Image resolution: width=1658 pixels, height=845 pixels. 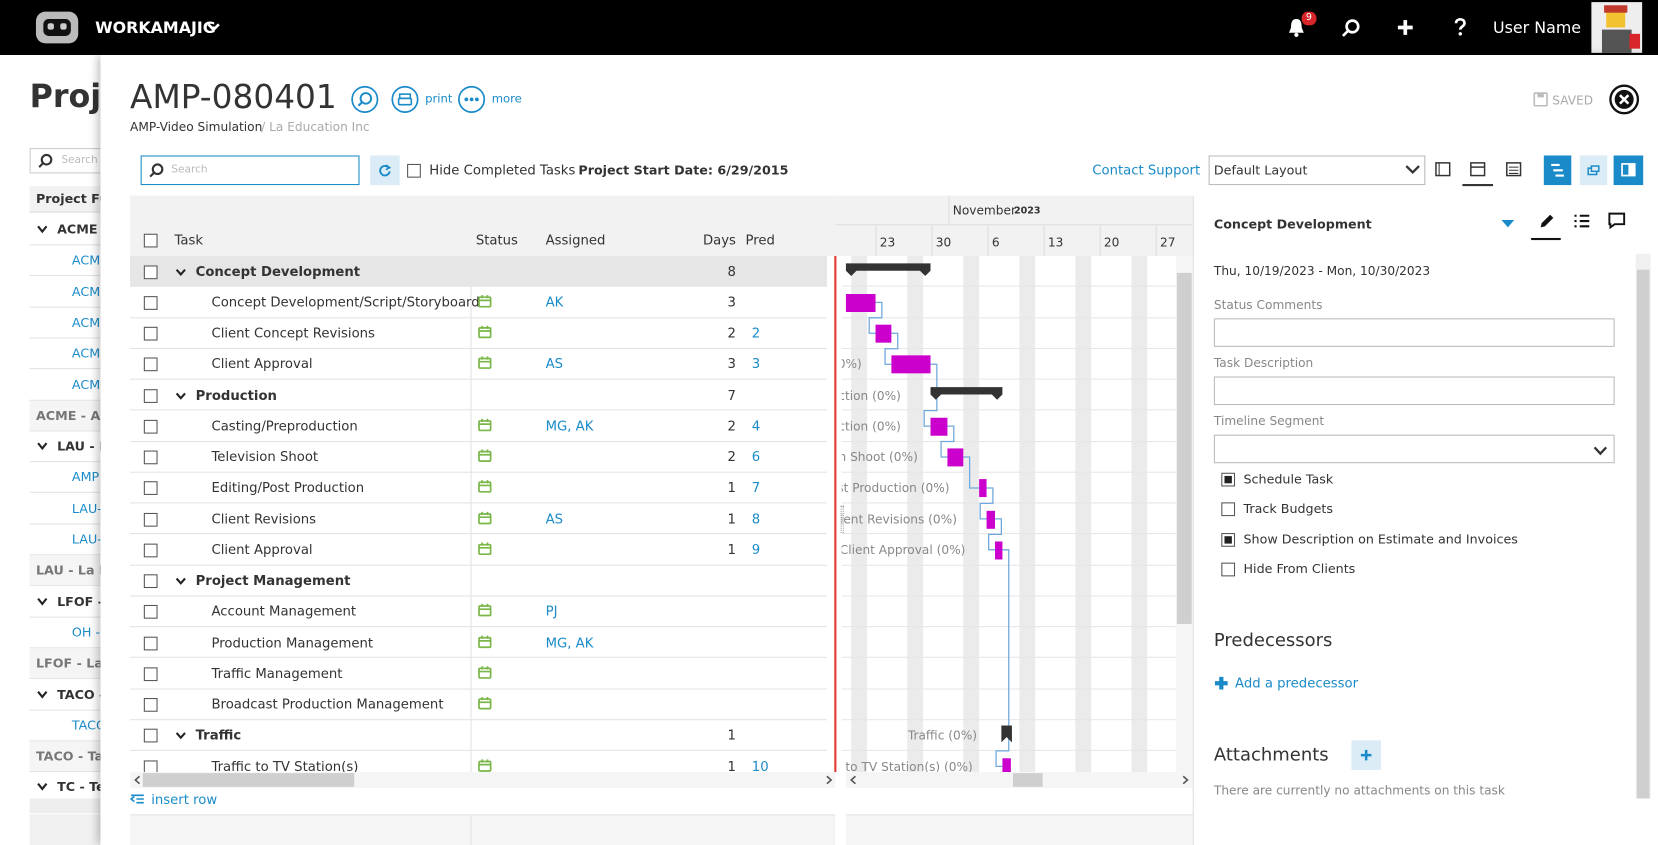 I want to click on assigned: AK, so click(x=554, y=301).